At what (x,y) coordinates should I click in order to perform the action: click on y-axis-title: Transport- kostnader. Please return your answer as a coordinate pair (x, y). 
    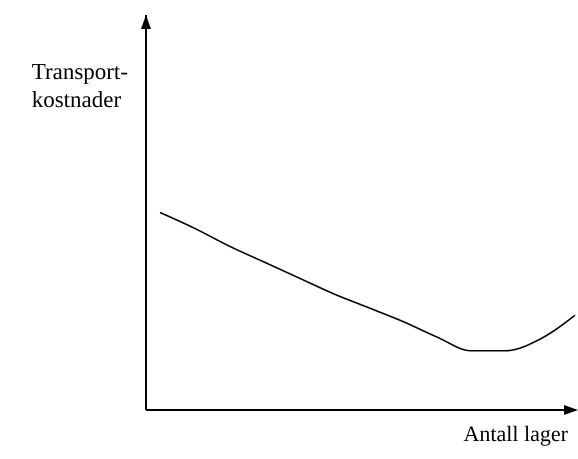
    Looking at the image, I should click on (80, 86).